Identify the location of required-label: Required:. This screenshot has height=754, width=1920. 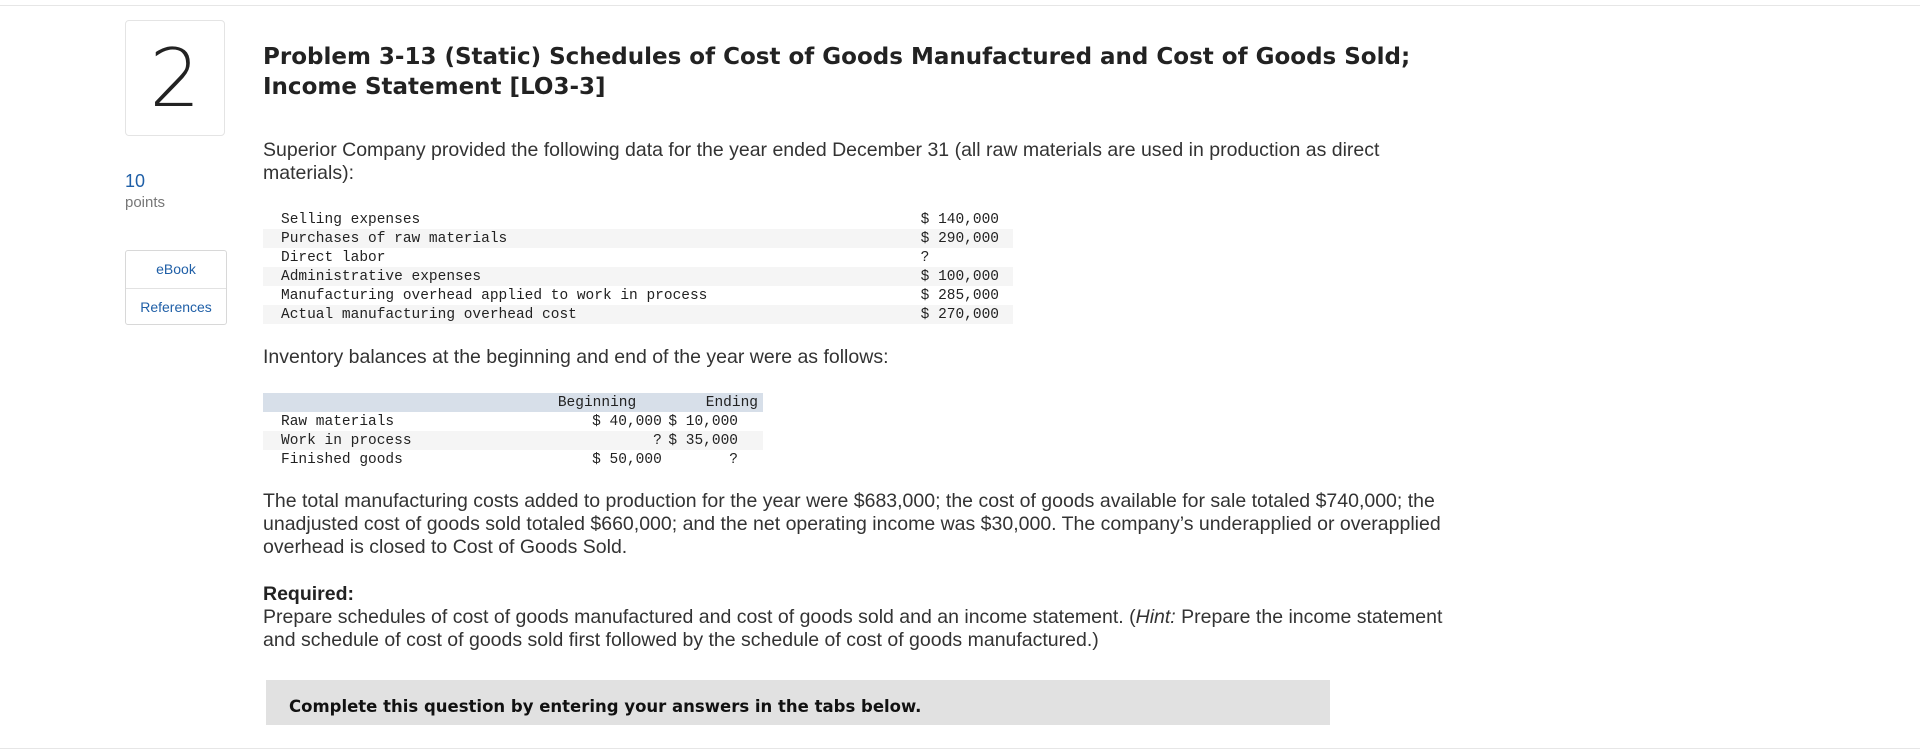
(309, 594).